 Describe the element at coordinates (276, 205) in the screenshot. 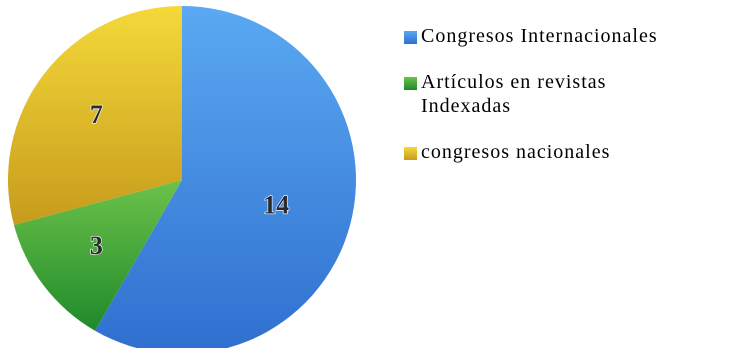

I see `data-label-1: 14` at that location.